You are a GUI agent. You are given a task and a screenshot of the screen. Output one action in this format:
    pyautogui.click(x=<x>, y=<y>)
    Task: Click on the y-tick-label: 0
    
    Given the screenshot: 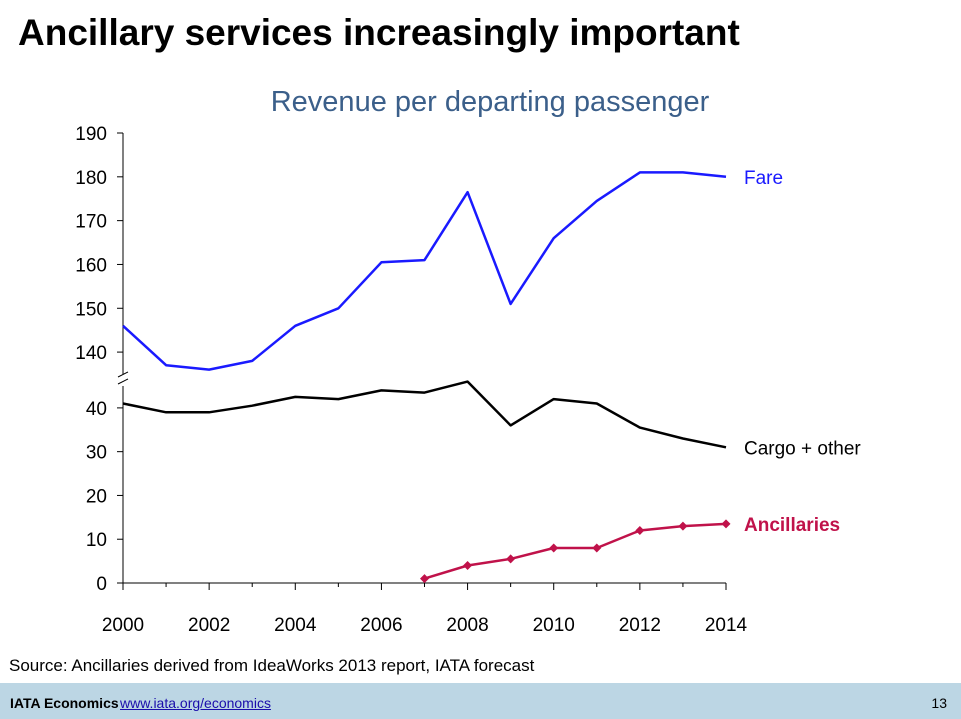 What is the action you would take?
    pyautogui.click(x=101, y=584)
    